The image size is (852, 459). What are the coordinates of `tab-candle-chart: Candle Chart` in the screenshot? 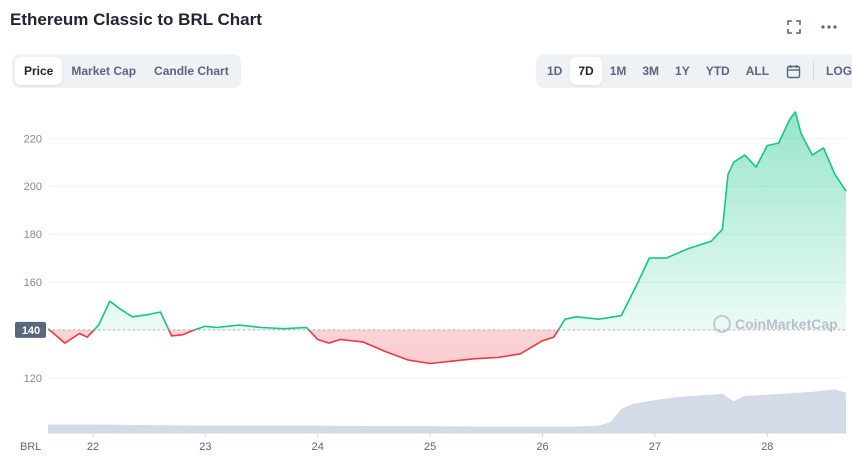 It's located at (191, 71).